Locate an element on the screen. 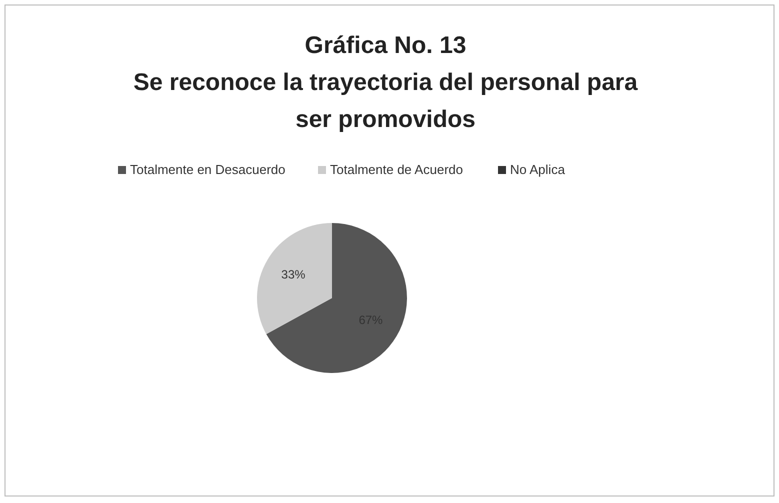 The height and width of the screenshot is (503, 779). legend-label: Totalmente de Acuerdo is located at coordinates (396, 169).